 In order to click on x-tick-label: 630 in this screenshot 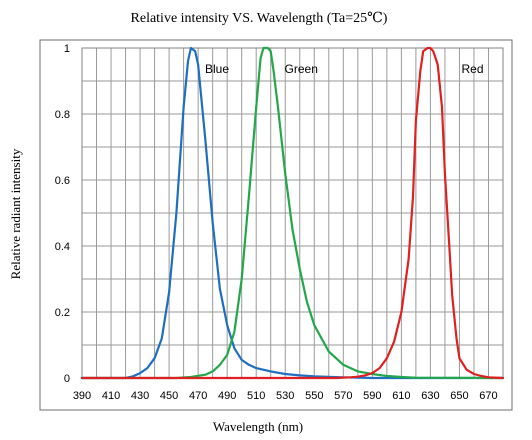, I will do `click(430, 396)`.